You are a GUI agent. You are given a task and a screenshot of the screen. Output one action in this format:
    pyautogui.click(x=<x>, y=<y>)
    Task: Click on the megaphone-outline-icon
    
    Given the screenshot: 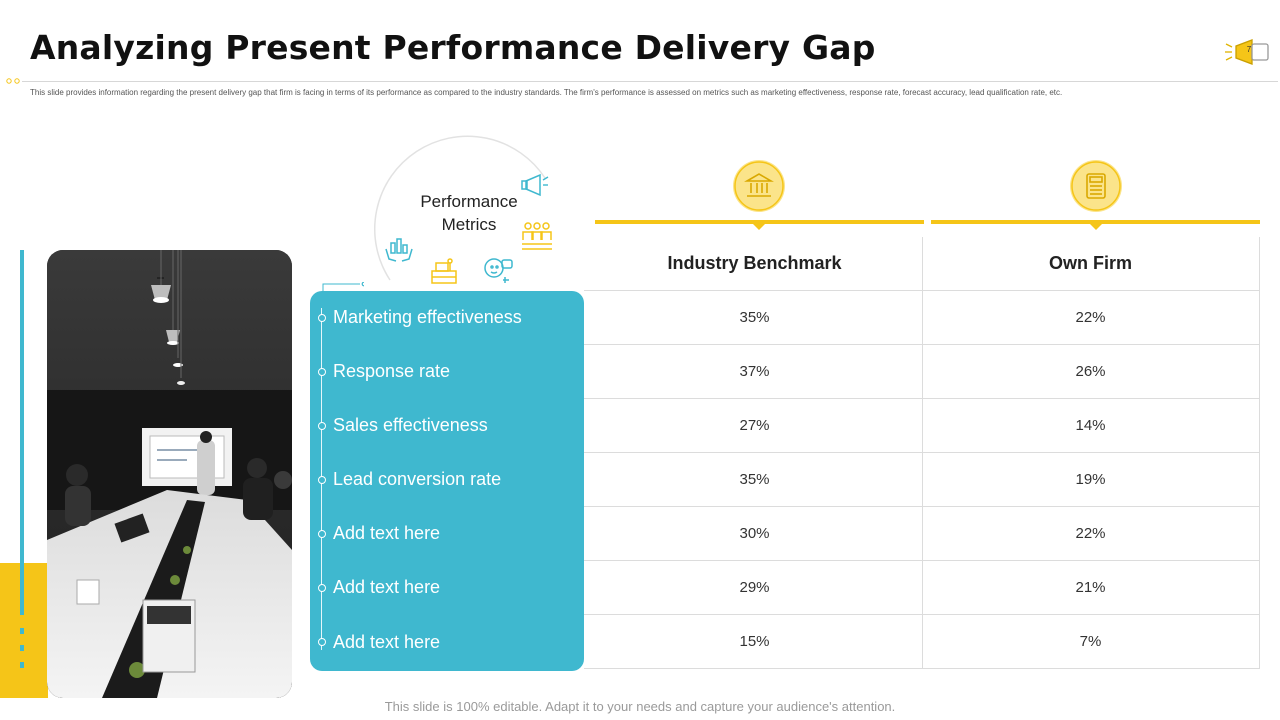 What is the action you would take?
    pyautogui.click(x=535, y=185)
    